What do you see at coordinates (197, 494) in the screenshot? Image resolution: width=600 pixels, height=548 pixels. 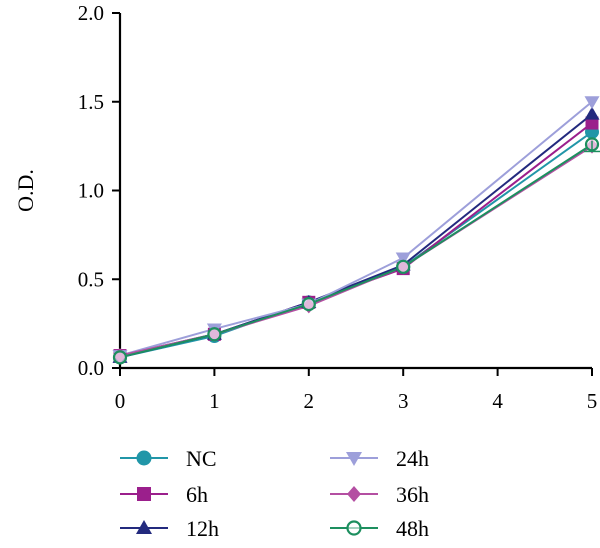 I see `legend-label: 6h` at bounding box center [197, 494].